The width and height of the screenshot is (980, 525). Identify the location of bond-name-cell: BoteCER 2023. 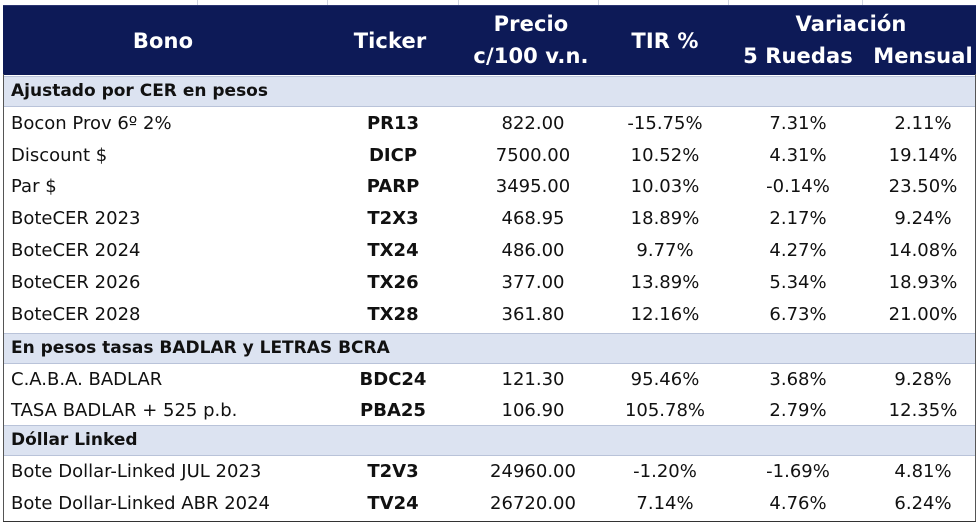
(76, 218).